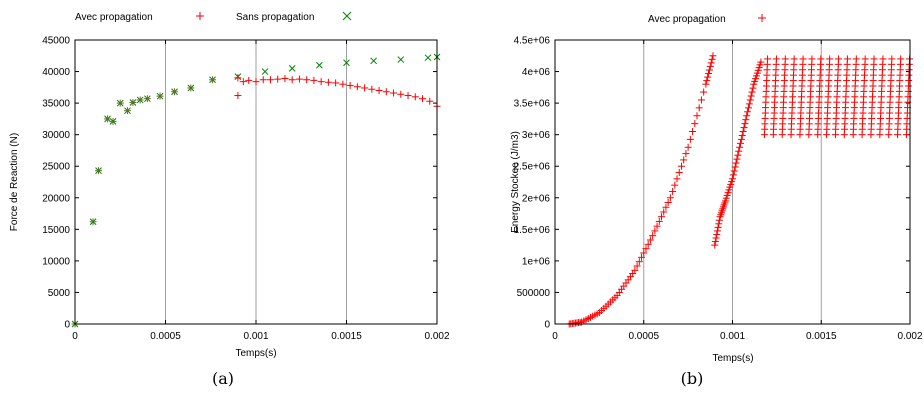  Describe the element at coordinates (532, 167) in the screenshot. I see `chart-b-ytick-label: 2.5e+06` at that location.